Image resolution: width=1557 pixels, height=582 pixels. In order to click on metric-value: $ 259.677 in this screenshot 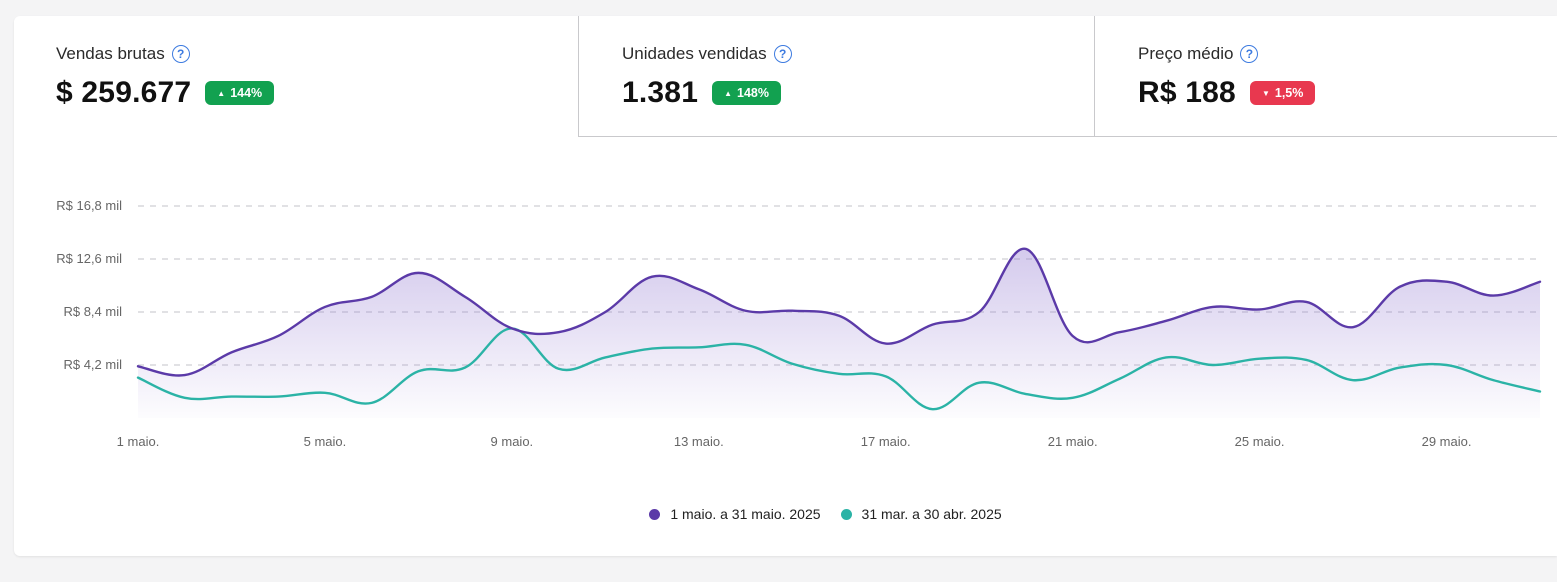, I will do `click(124, 92)`.